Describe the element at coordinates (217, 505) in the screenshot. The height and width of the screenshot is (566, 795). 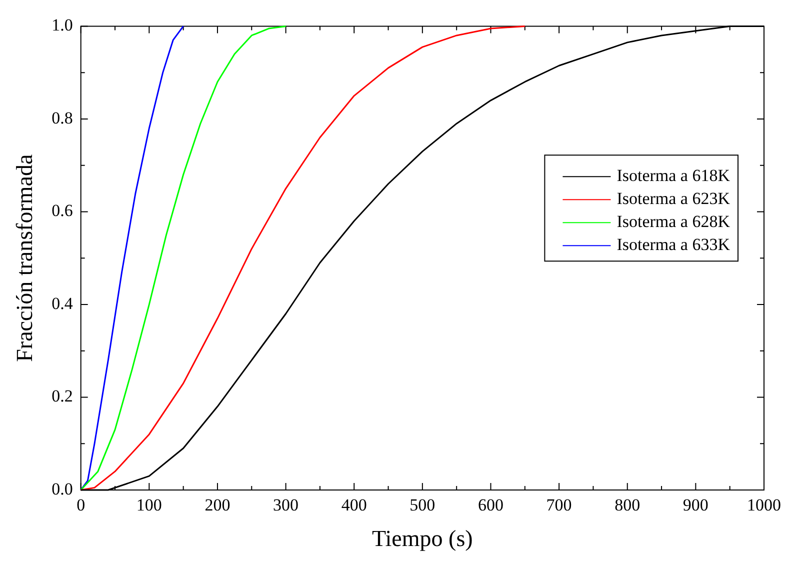
I see `x-tick-label: 200` at that location.